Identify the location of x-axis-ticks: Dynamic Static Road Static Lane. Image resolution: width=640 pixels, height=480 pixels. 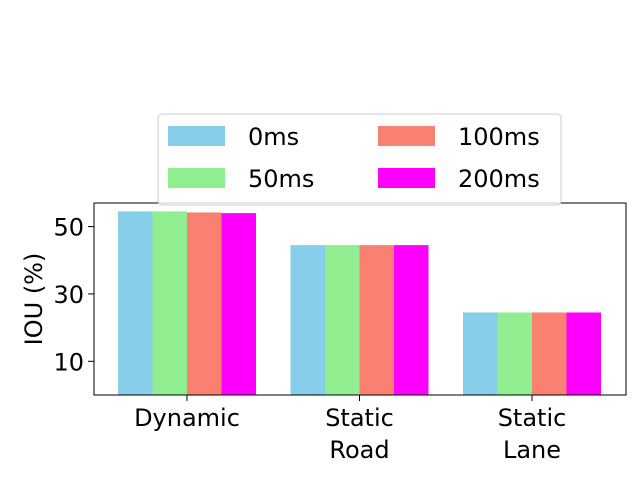
(350, 429).